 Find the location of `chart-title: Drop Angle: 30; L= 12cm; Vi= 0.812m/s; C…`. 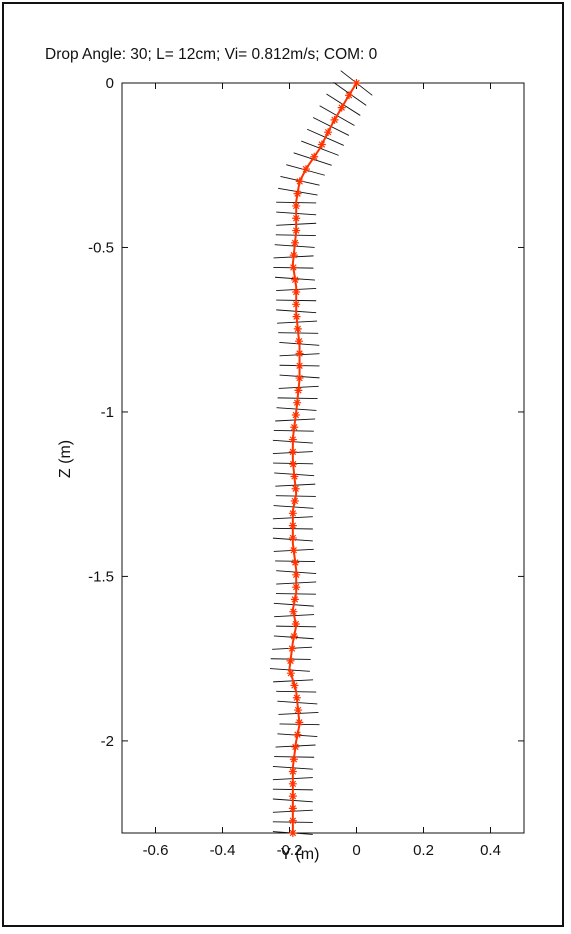

chart-title: Drop Angle: 30; L= 12cm; Vi= 0.812m/s; C… is located at coordinates (211, 54).